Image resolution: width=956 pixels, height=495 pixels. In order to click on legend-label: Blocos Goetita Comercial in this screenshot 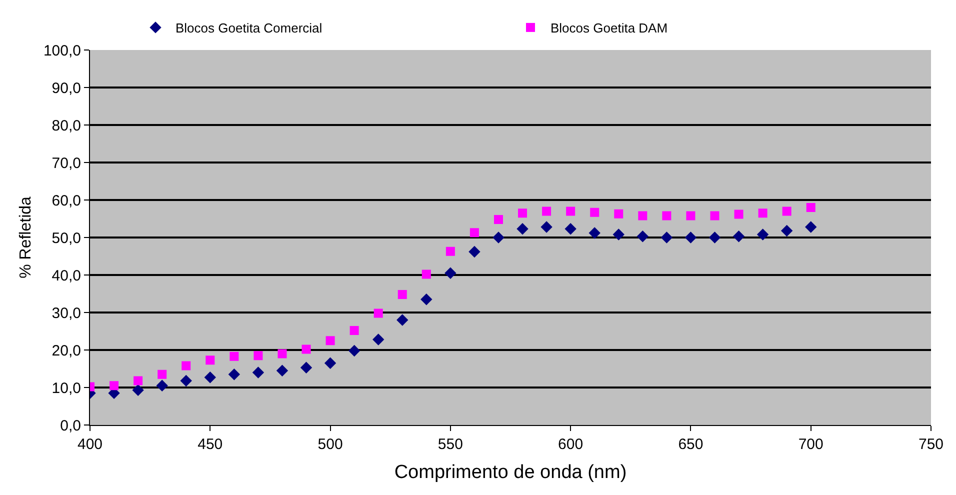, I will do `click(249, 28)`.